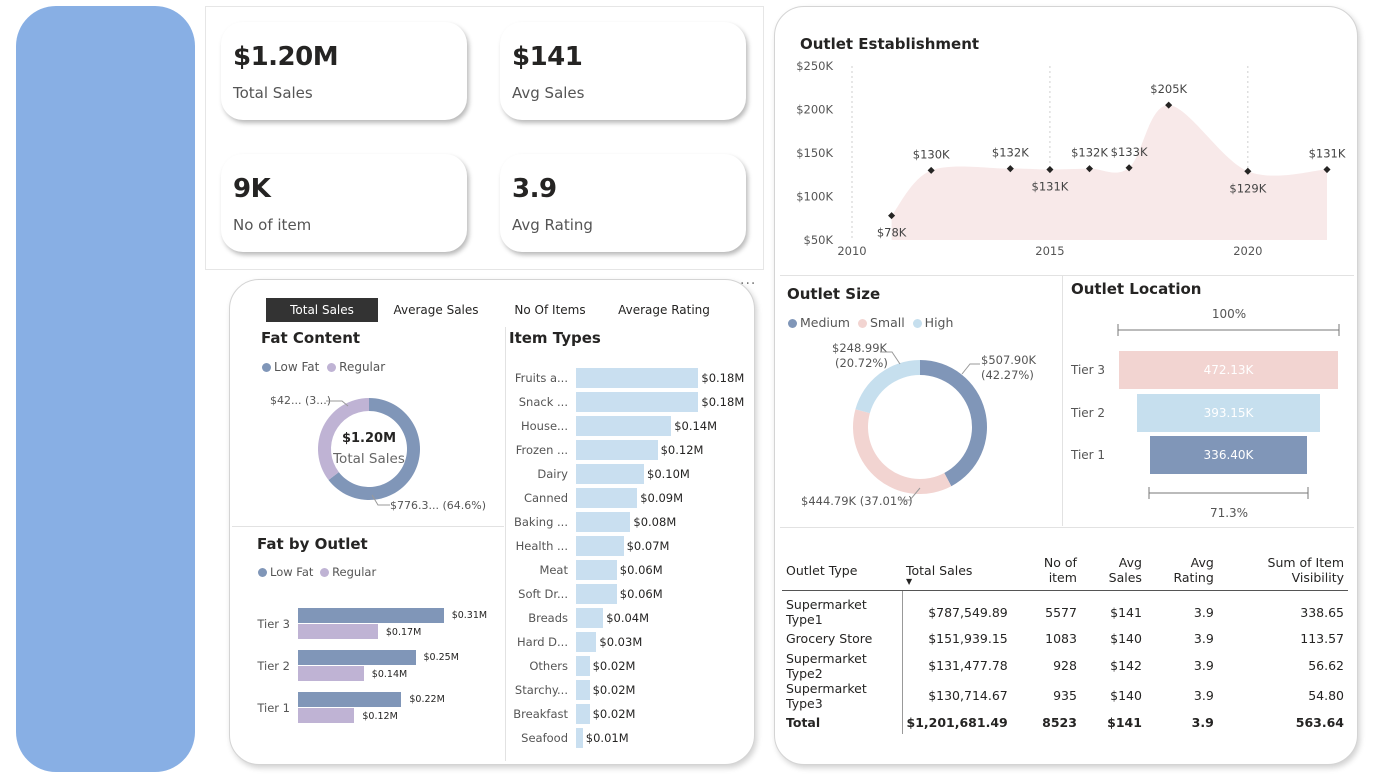 The image size is (1377, 774). Describe the element at coordinates (547, 57) in the screenshot. I see `kpi-value: $141` at that location.